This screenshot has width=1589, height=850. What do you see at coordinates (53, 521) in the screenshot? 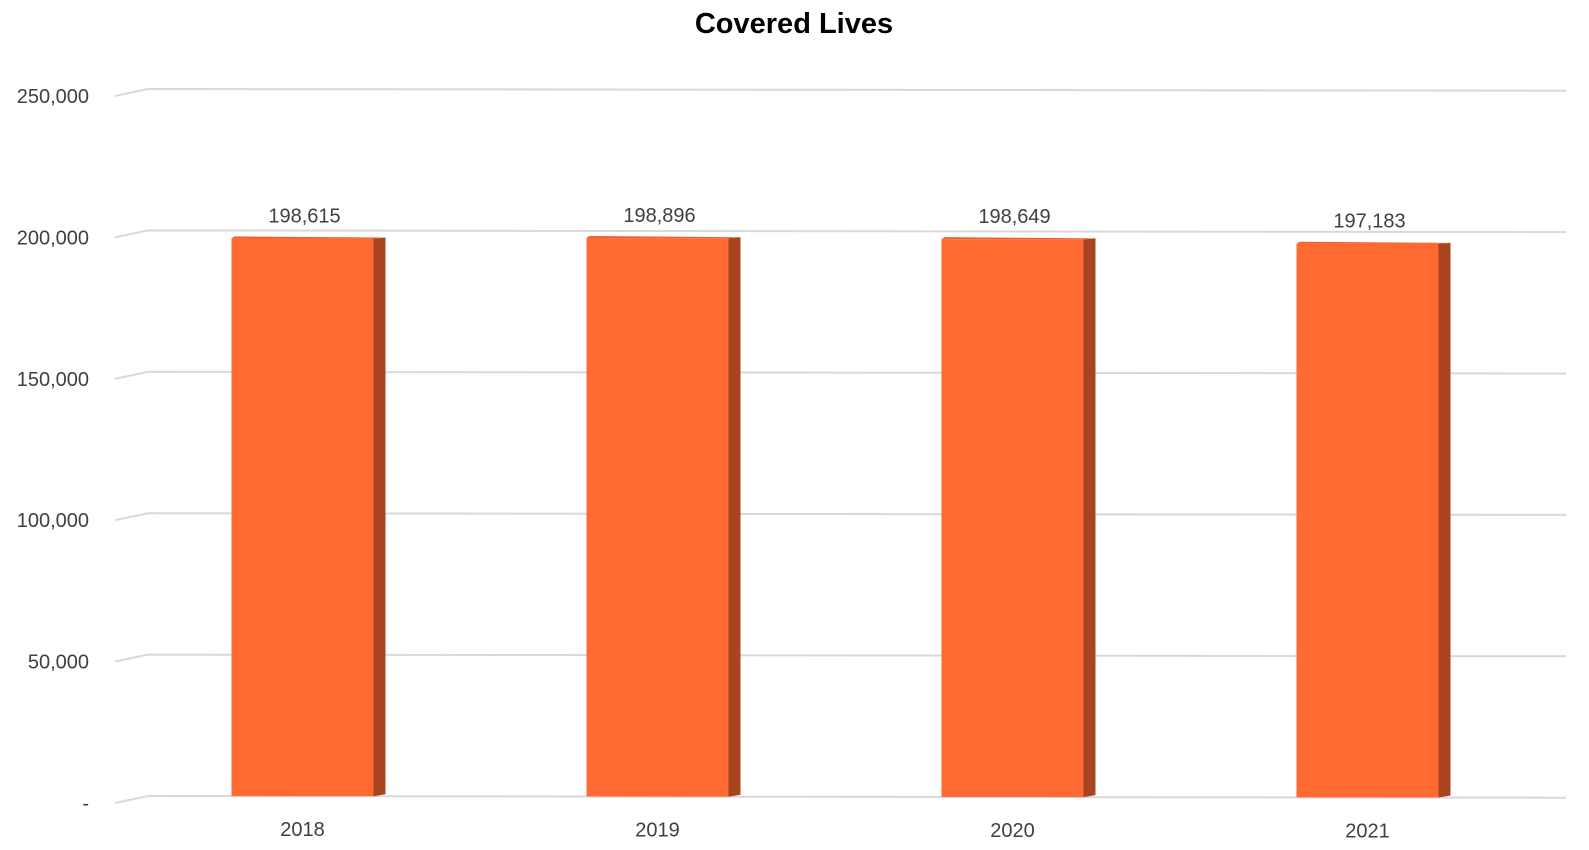
I see `y-tick-label: 100,000` at bounding box center [53, 521].